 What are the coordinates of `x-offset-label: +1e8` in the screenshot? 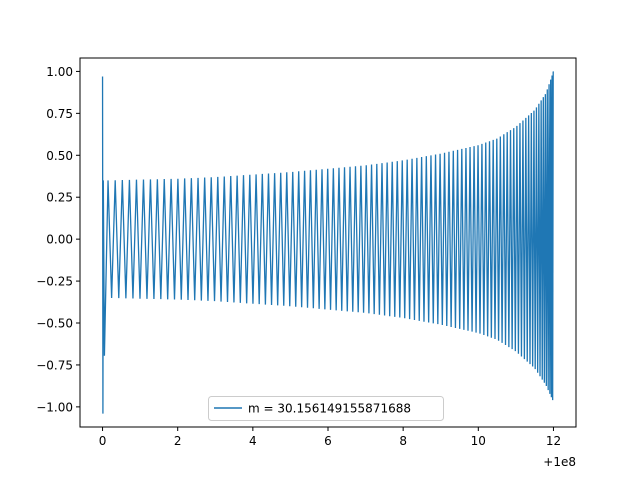 It's located at (559, 462).